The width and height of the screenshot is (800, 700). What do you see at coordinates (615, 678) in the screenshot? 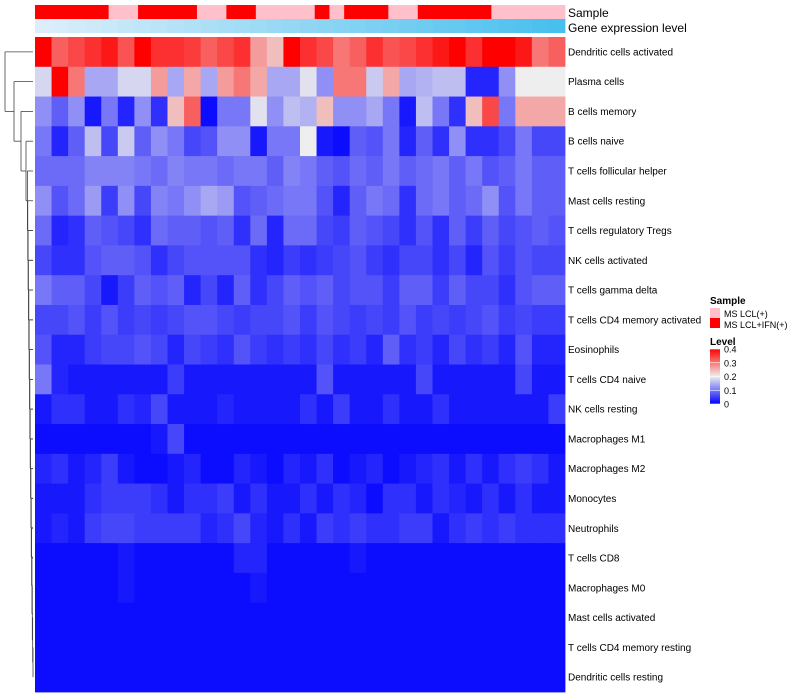
I see `row-label: Dendritic cells resting` at bounding box center [615, 678].